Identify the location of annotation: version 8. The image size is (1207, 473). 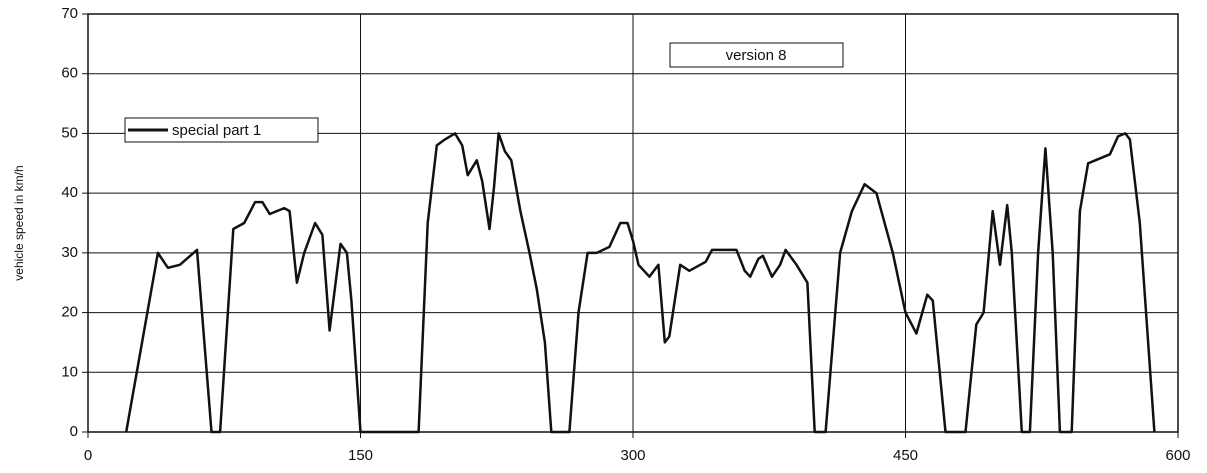
(756, 55).